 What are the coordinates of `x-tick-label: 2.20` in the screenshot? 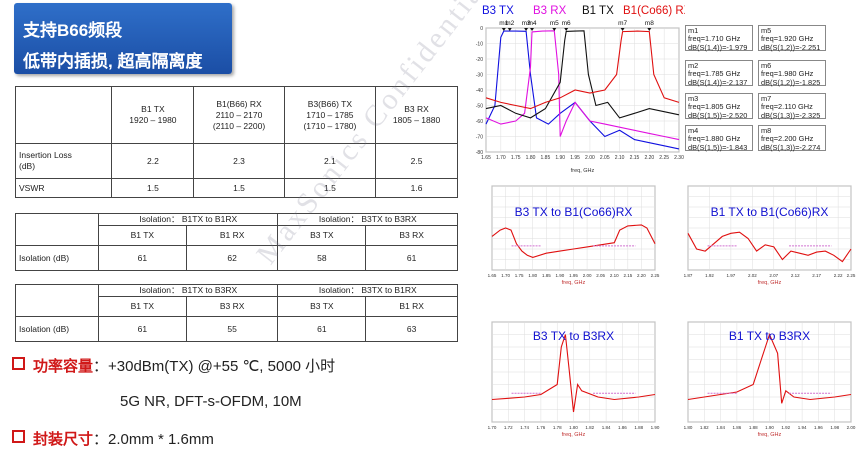 It's located at (649, 158).